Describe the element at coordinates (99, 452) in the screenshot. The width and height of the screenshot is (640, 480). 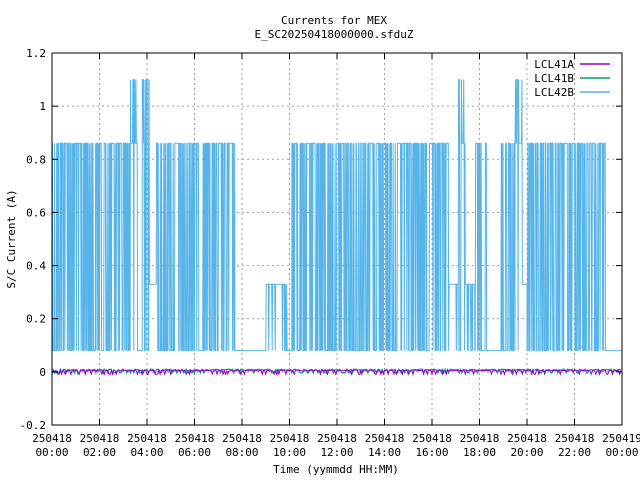
I see `x-tick-time: 02:00` at that location.